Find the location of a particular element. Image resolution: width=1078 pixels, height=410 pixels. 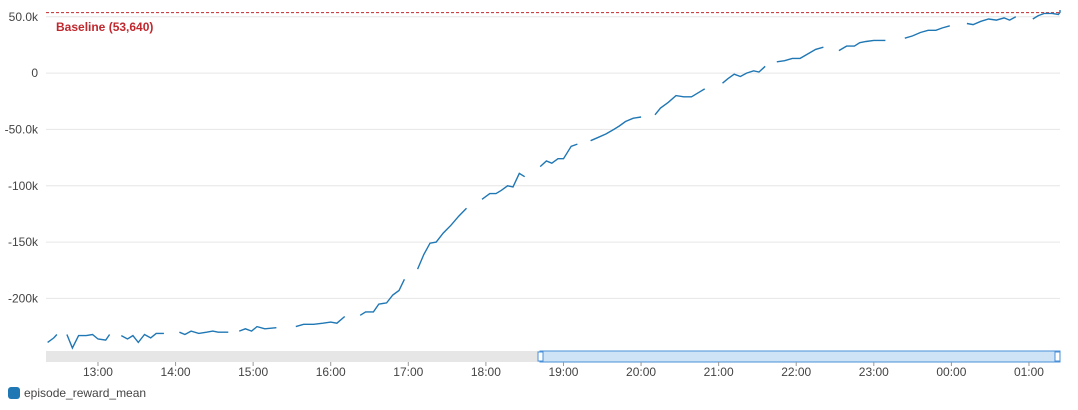

baseline-annotation: Baseline (53,640) is located at coordinates (553, 23).